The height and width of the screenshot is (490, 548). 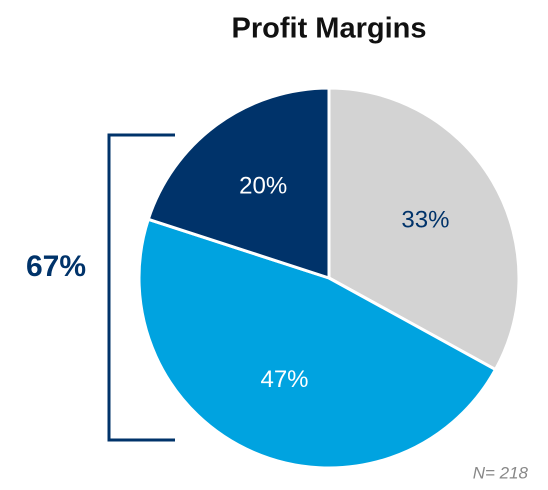 I want to click on sample-note: N= 218, so click(x=501, y=472).